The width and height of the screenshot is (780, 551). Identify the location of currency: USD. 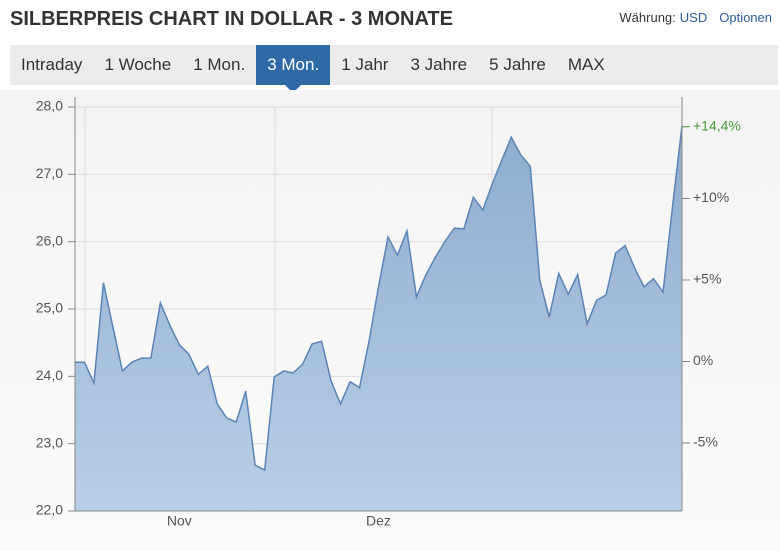
(693, 17).